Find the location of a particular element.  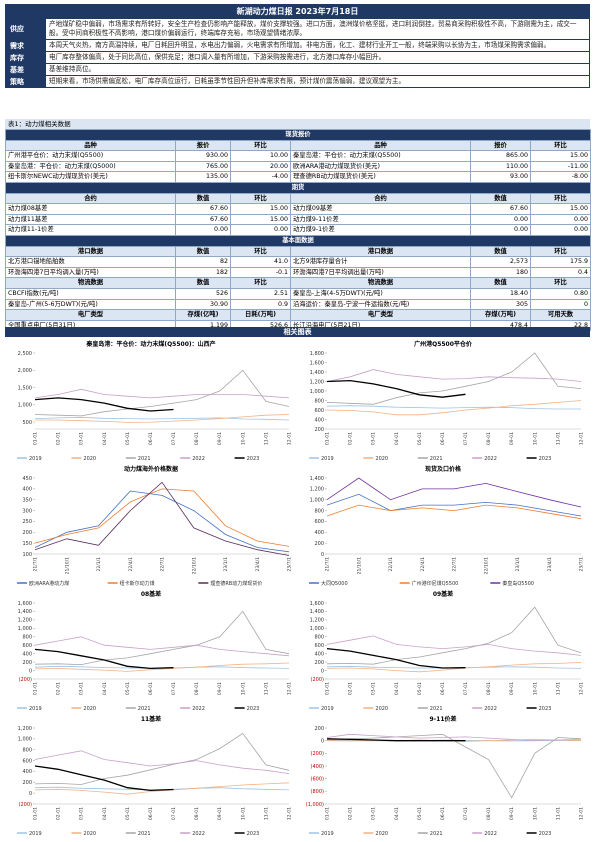

x-tick-label: 23/1/1 is located at coordinates (518, 564).